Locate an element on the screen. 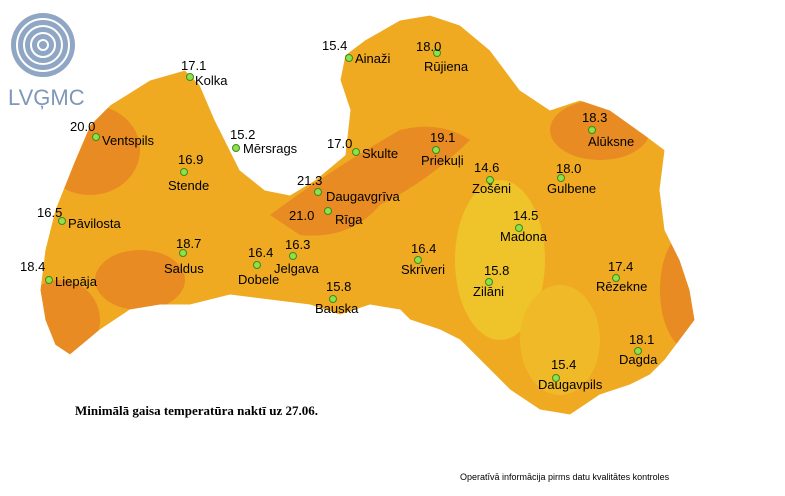 Image resolution: width=785 pixels, height=496 pixels. station-value: 18.3 is located at coordinates (594, 117).